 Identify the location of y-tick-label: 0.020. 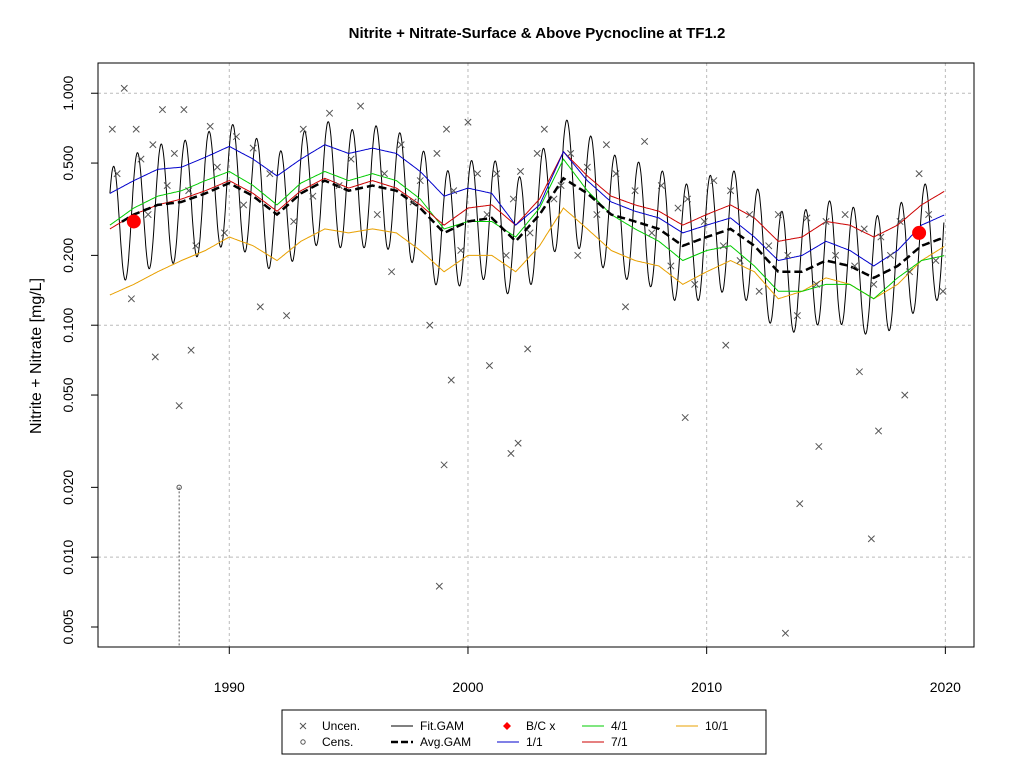
(68, 487).